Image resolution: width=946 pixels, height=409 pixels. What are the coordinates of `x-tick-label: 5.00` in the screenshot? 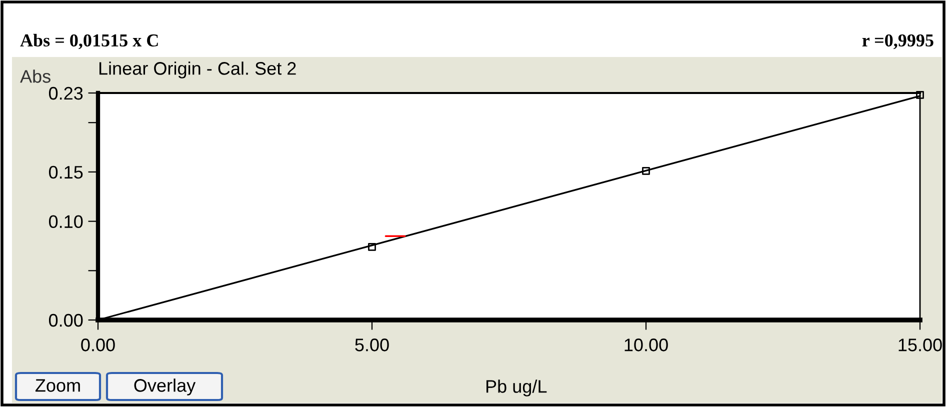 It's located at (372, 345).